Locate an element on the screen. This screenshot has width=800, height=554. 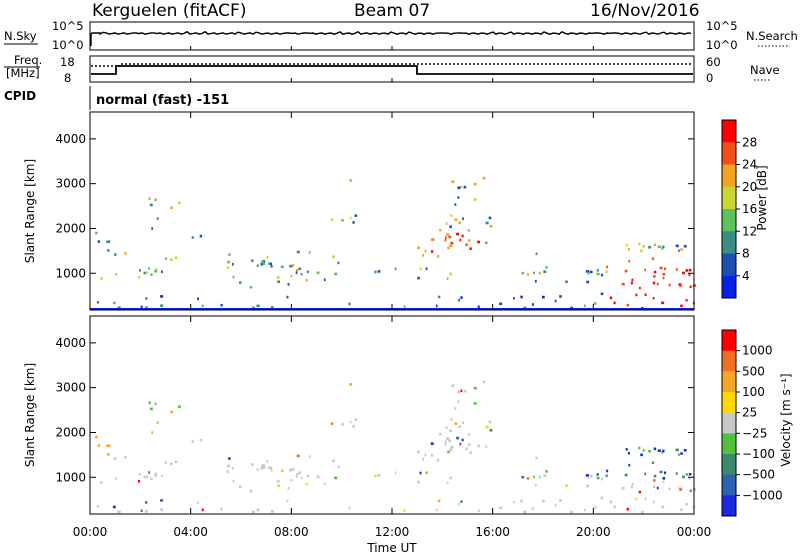
time-tick-label: 16:00 is located at coordinates (492, 532).